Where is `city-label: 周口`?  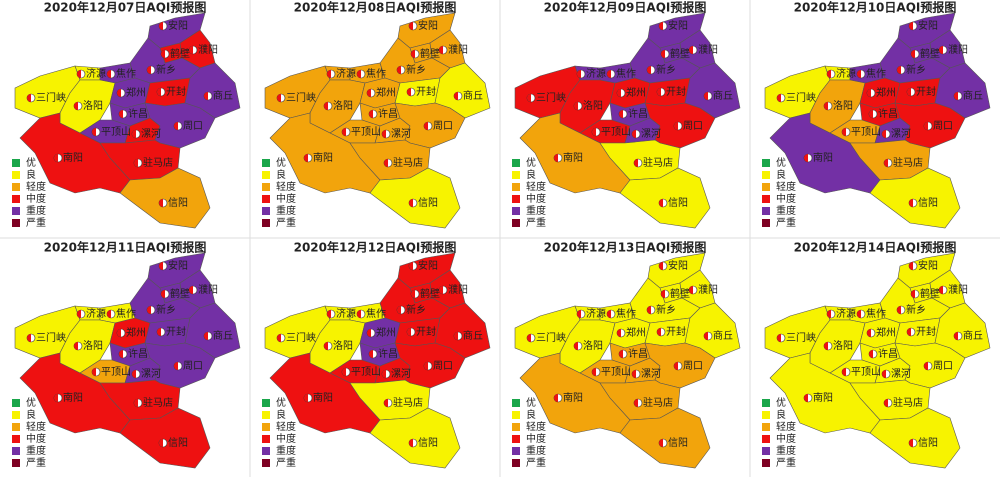
city-label: 周口 is located at coordinates (693, 126).